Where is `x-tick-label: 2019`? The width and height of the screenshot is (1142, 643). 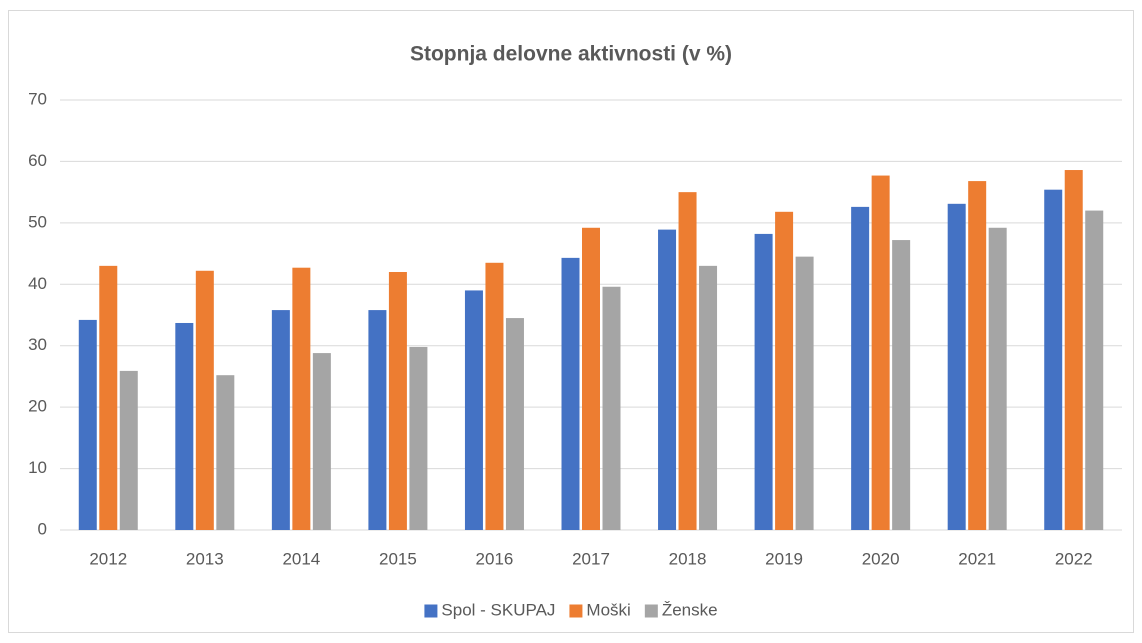
x-tick-label: 2019 is located at coordinates (784, 558).